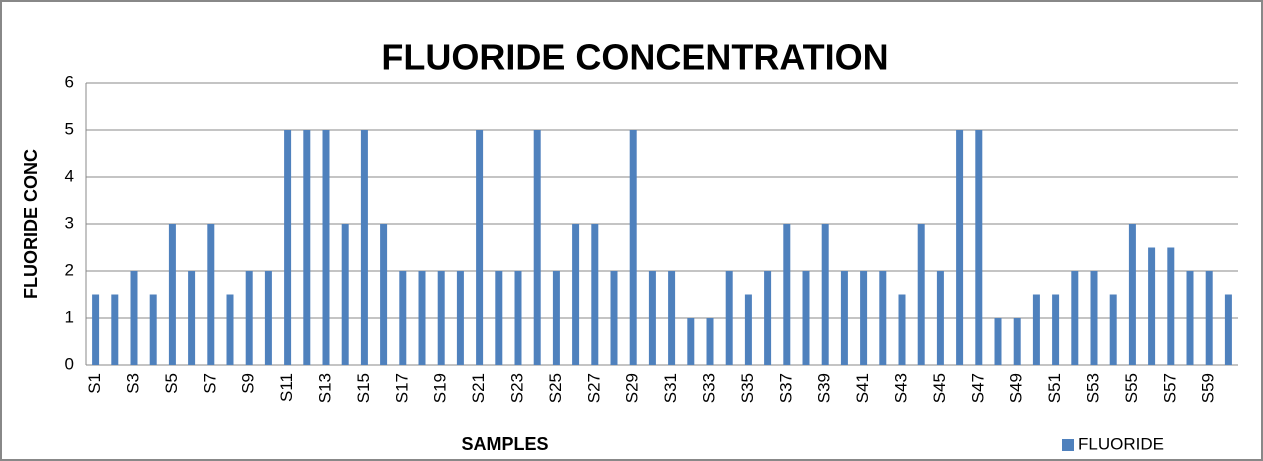 This screenshot has width=1263, height=461. Describe the element at coordinates (478, 388) in the screenshot. I see `x-tick-label: S21` at that location.